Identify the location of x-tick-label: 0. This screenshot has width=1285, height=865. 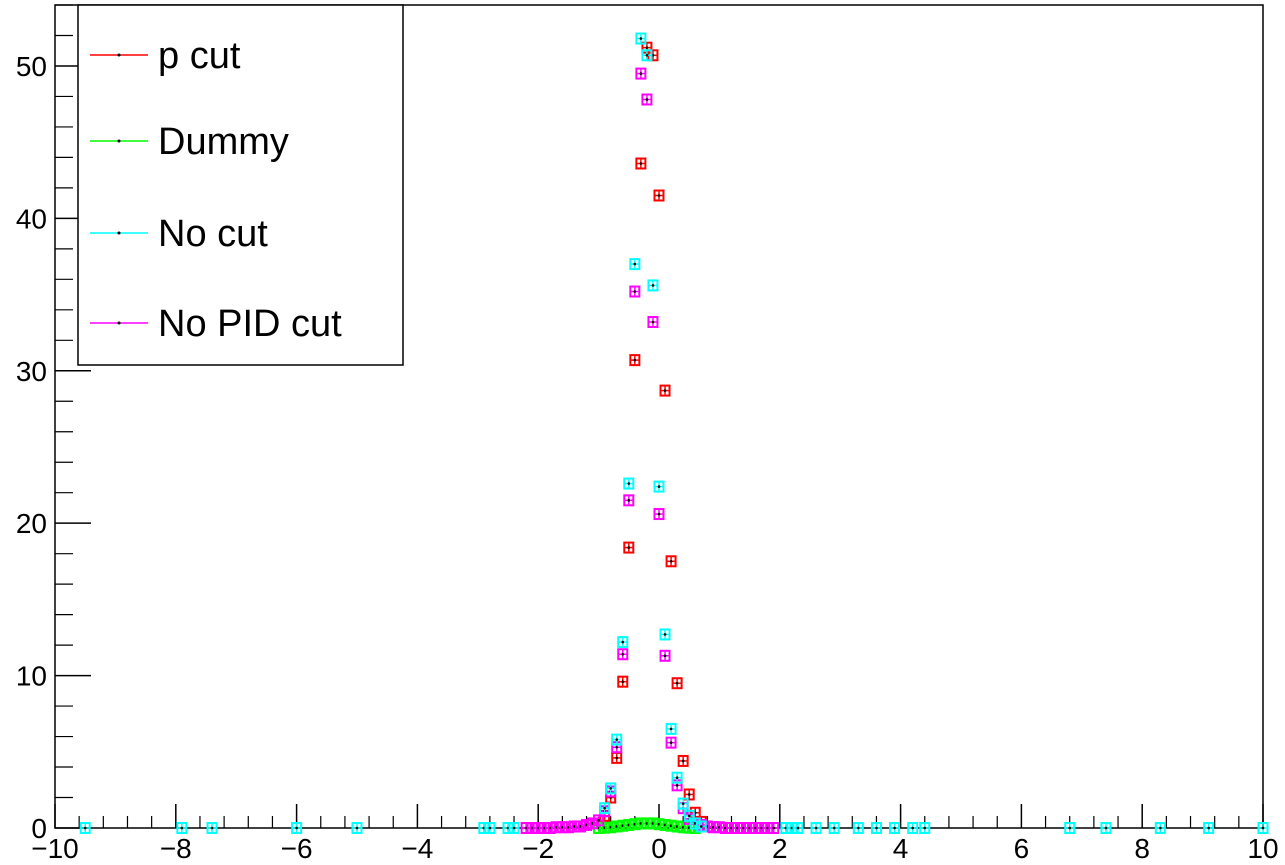
(659, 848).